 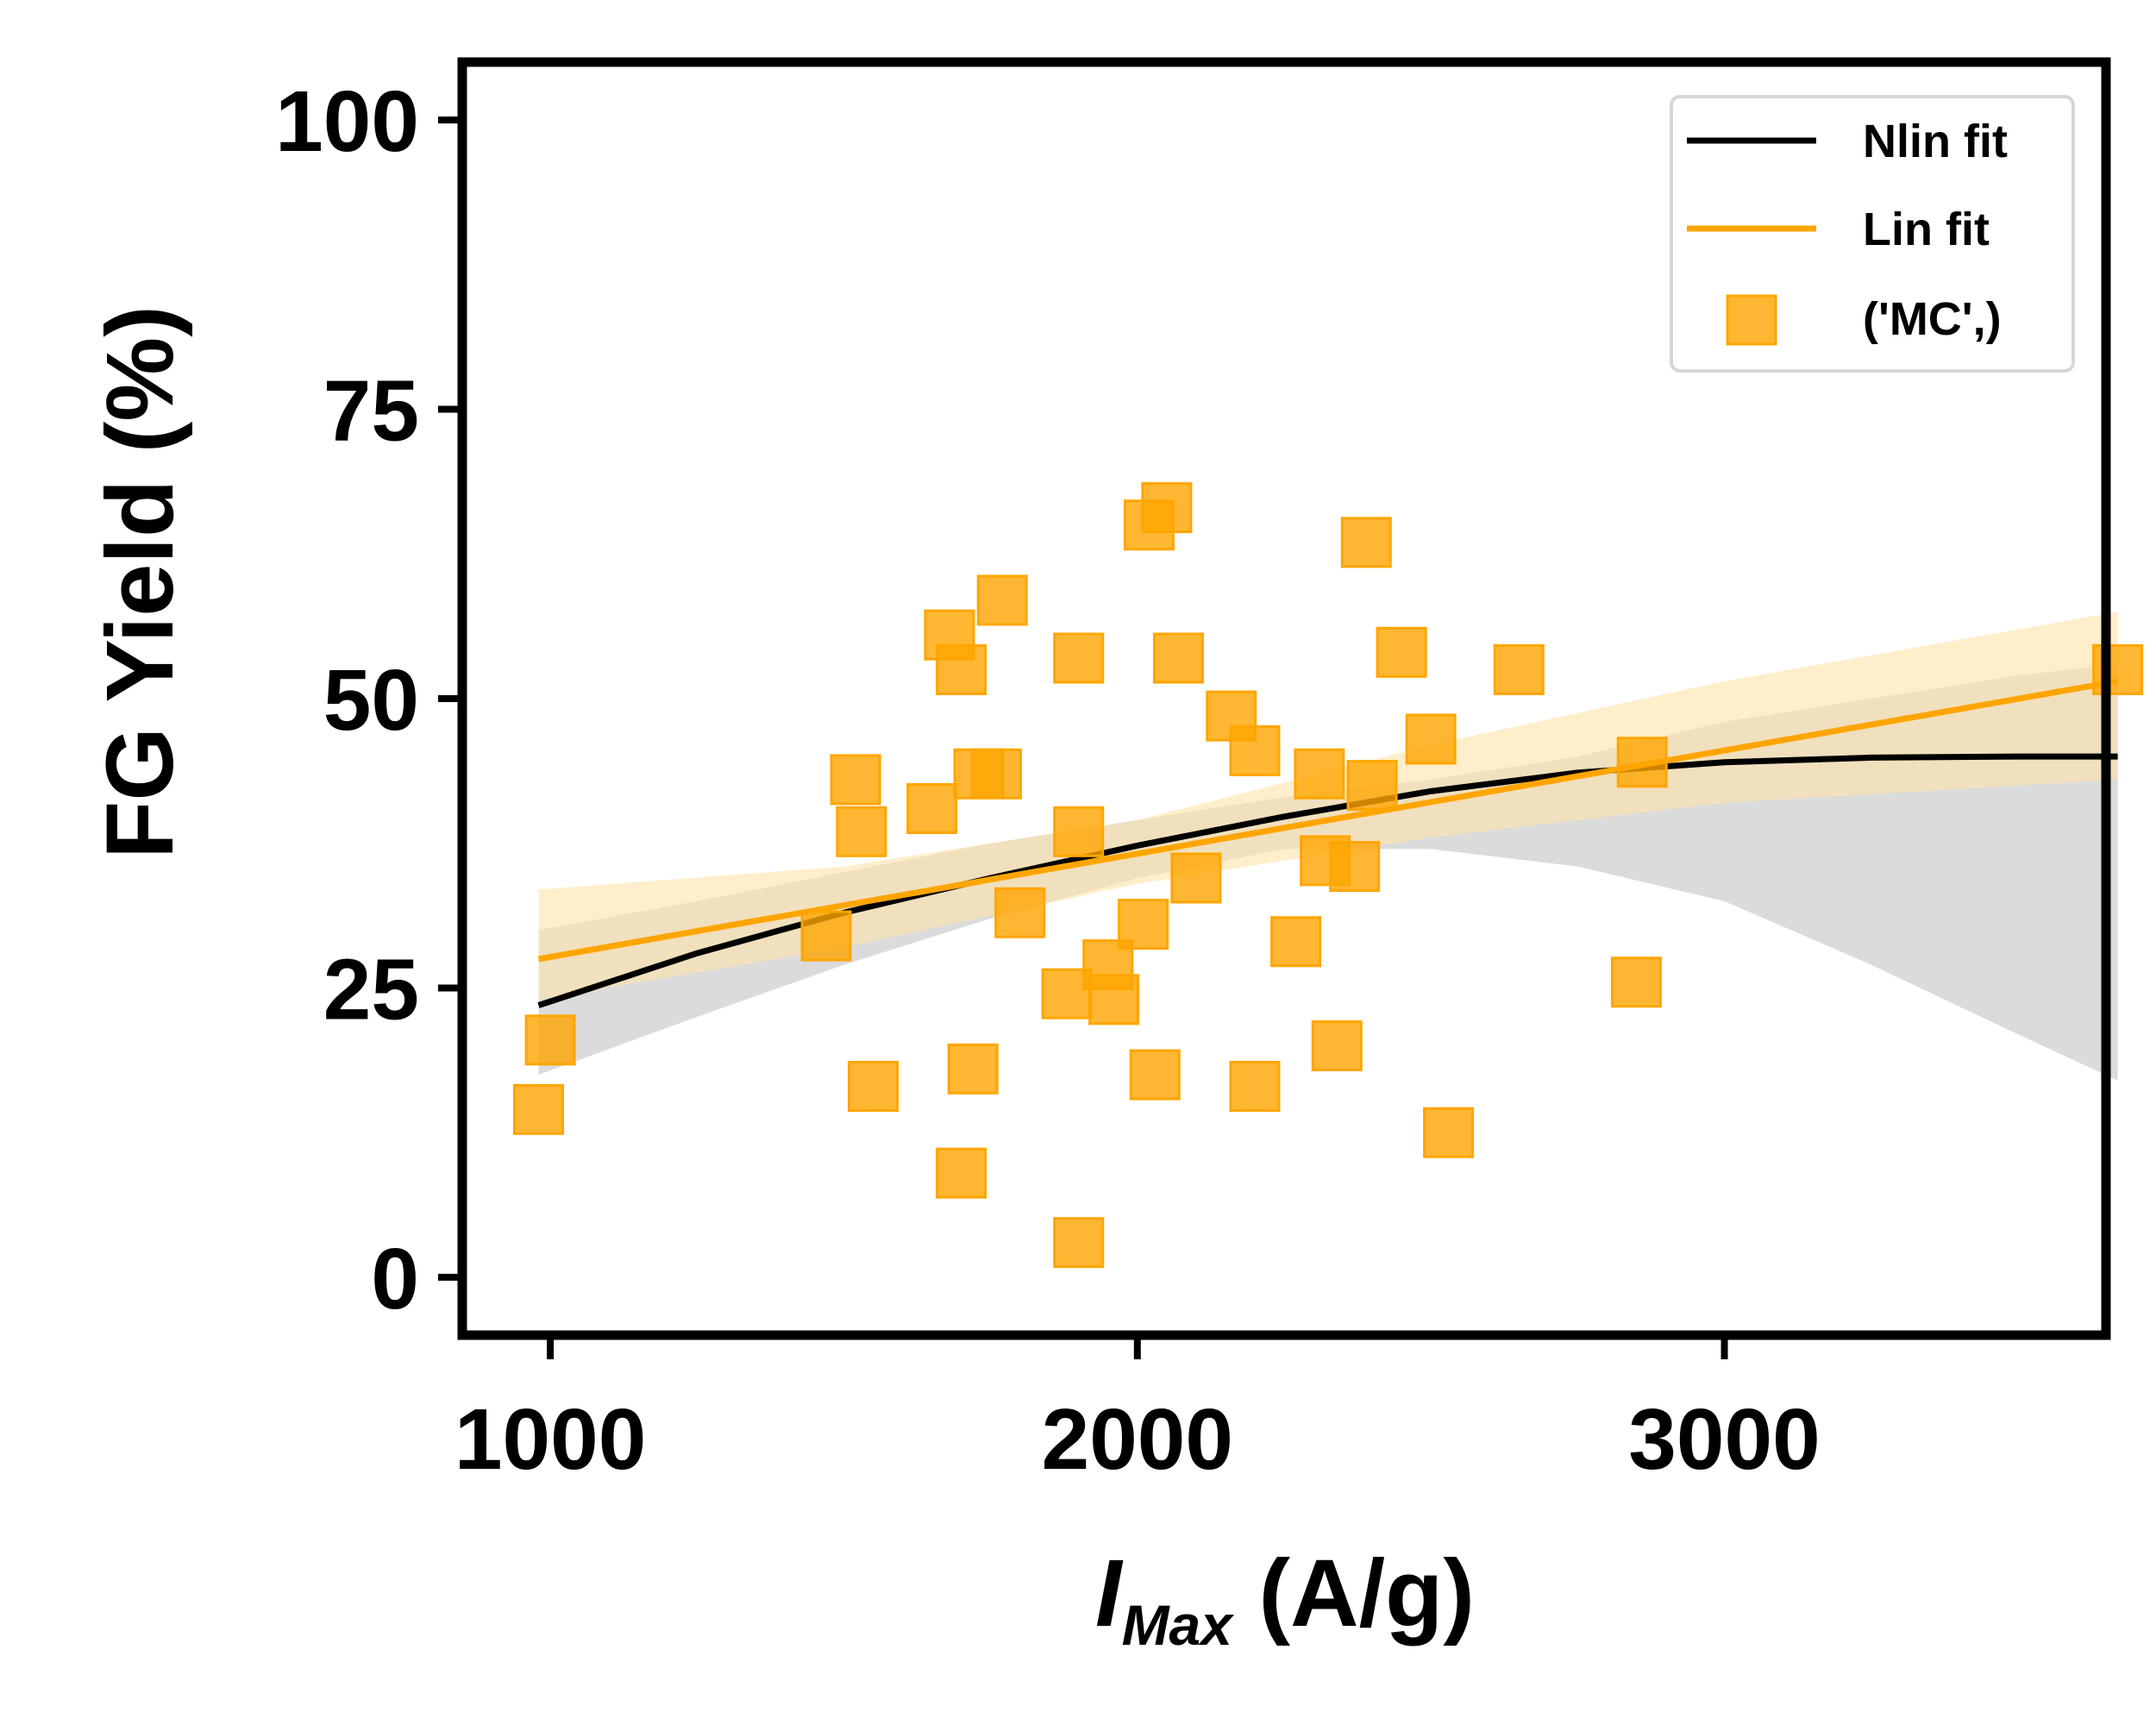 I want to click on x-tick-label: 1000, so click(x=550, y=1440).